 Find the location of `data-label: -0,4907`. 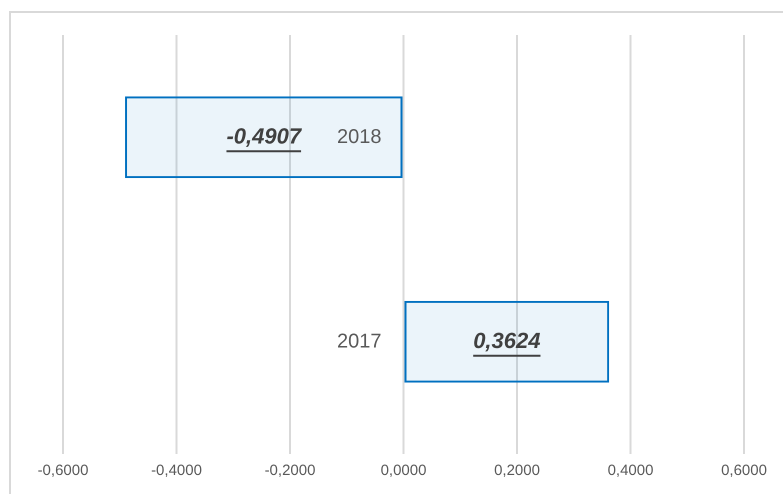

data-label: -0,4907 is located at coordinates (264, 135).